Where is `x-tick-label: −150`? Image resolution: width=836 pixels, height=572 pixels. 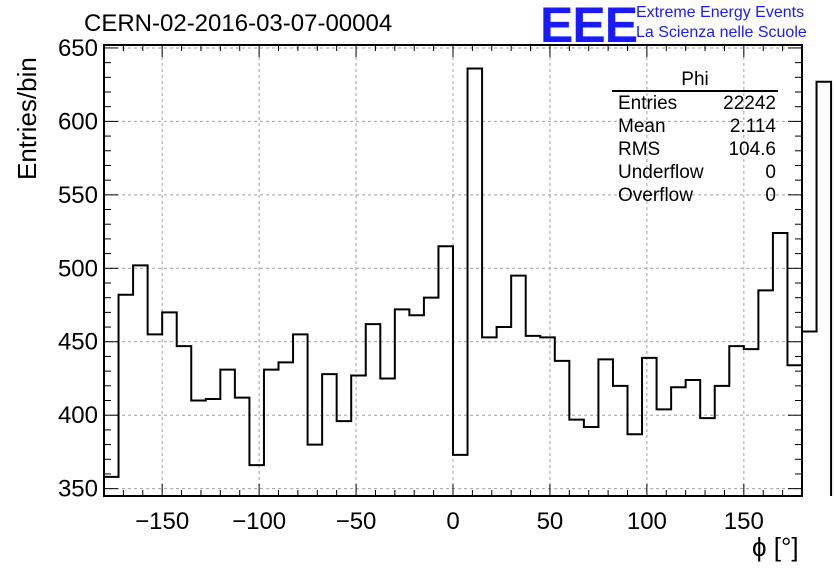 x-tick-label: −150 is located at coordinates (162, 521).